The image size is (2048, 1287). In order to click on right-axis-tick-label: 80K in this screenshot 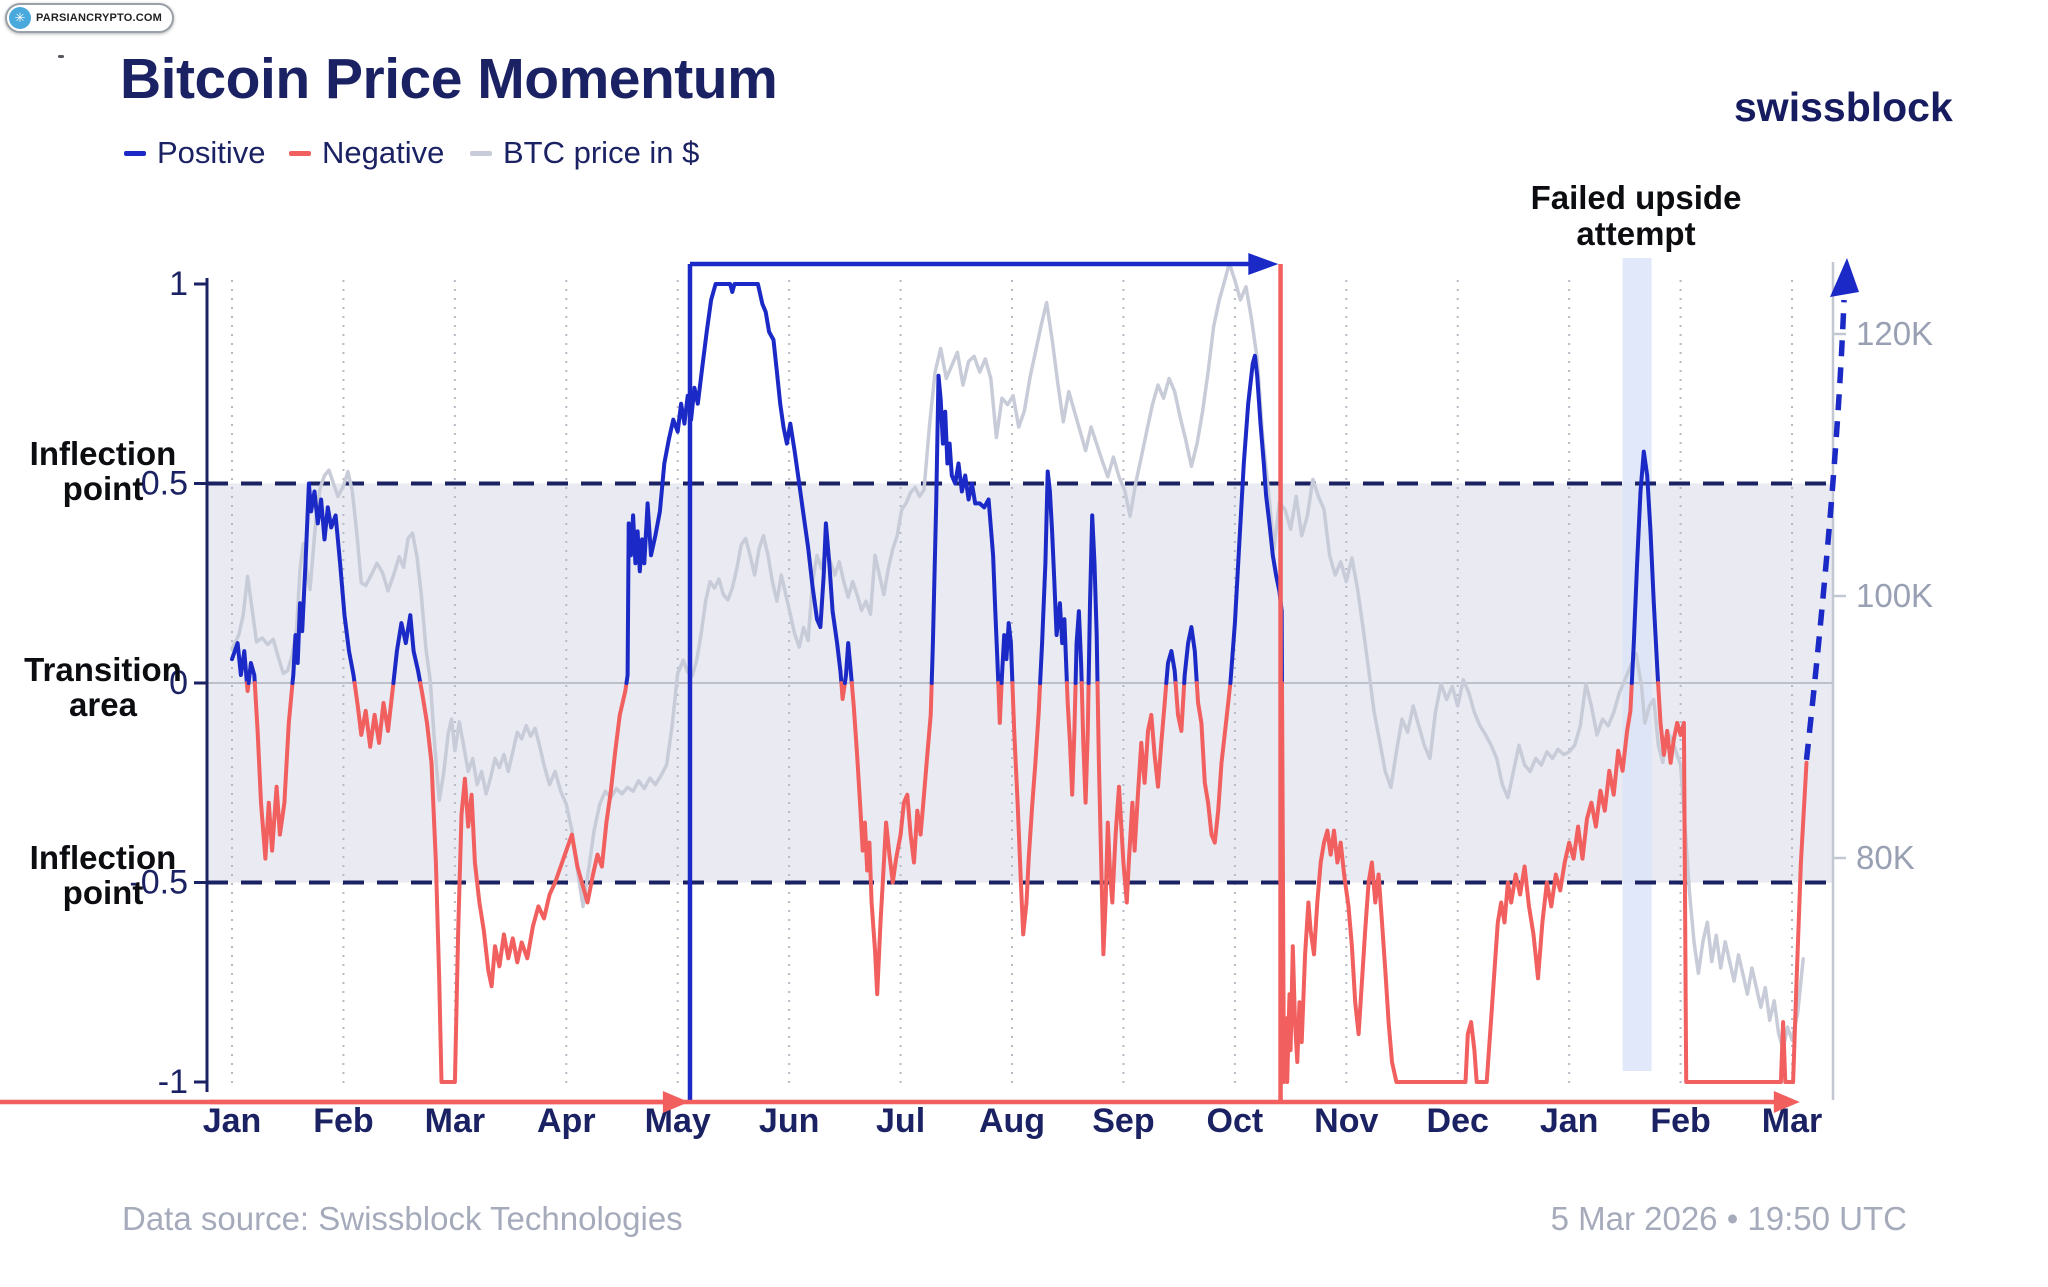, I will do `click(1885, 857)`.